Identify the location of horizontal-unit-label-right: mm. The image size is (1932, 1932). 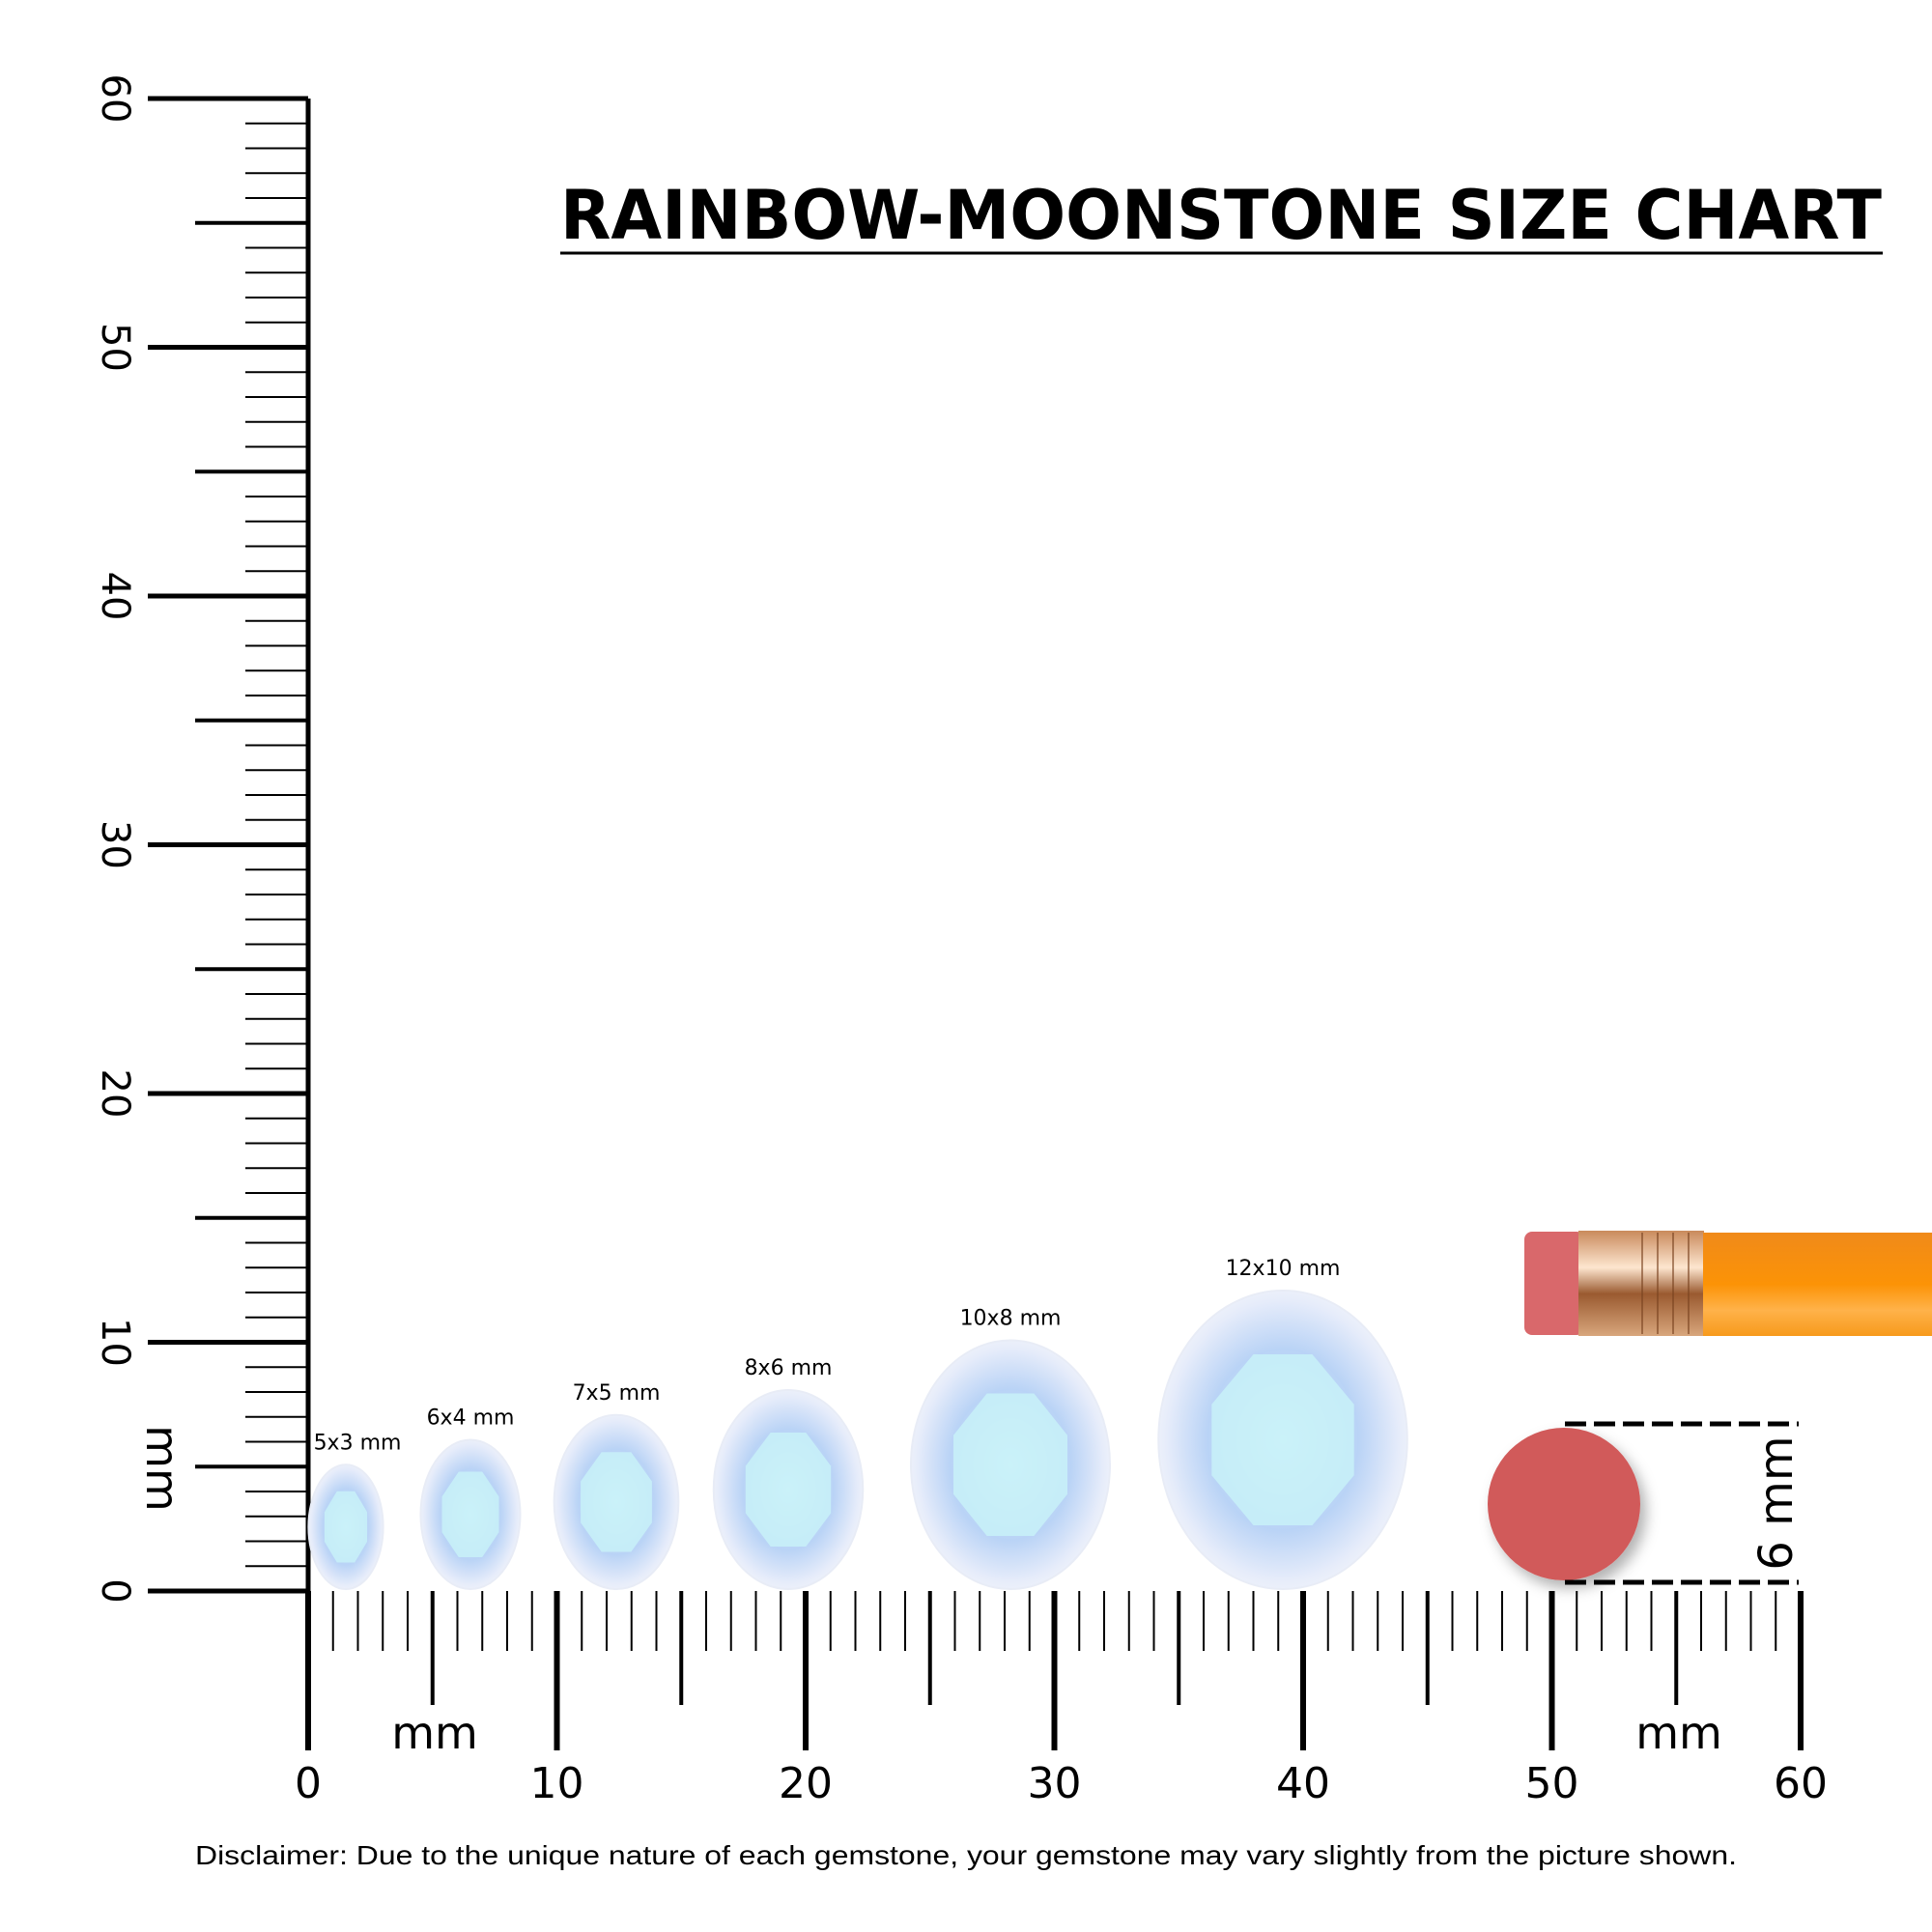
(1678, 1733).